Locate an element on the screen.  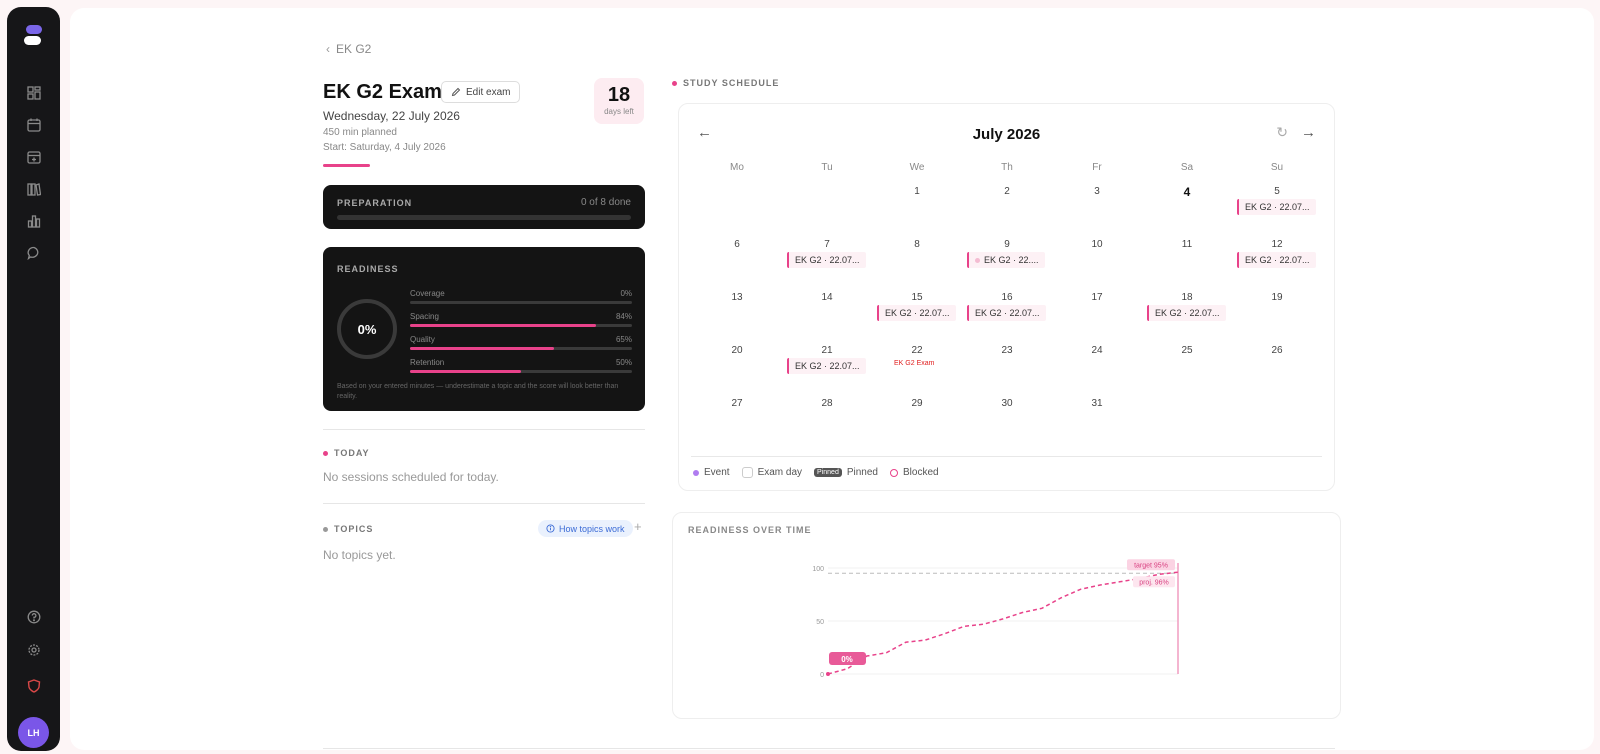
event-dot-icon is located at coordinates (696, 472).